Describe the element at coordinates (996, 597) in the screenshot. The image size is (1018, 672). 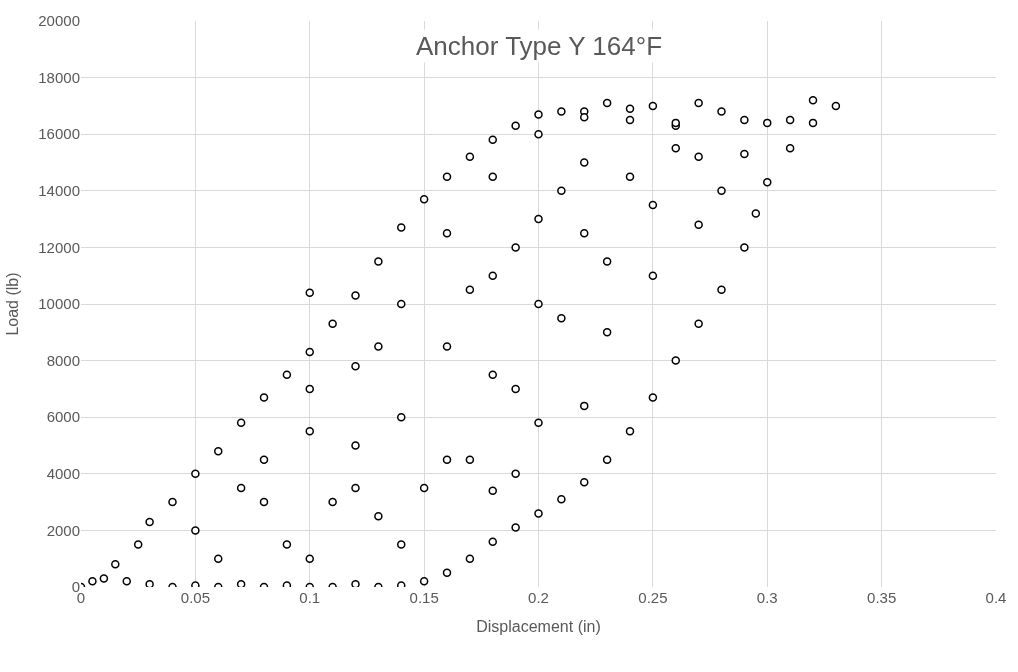
I see `x-tick-label: 0.4` at that location.